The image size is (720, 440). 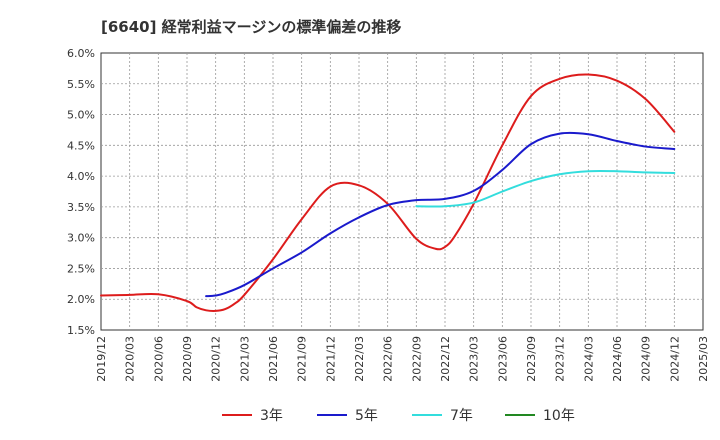 I want to click on legend-swatch-5y, so click(x=332, y=415).